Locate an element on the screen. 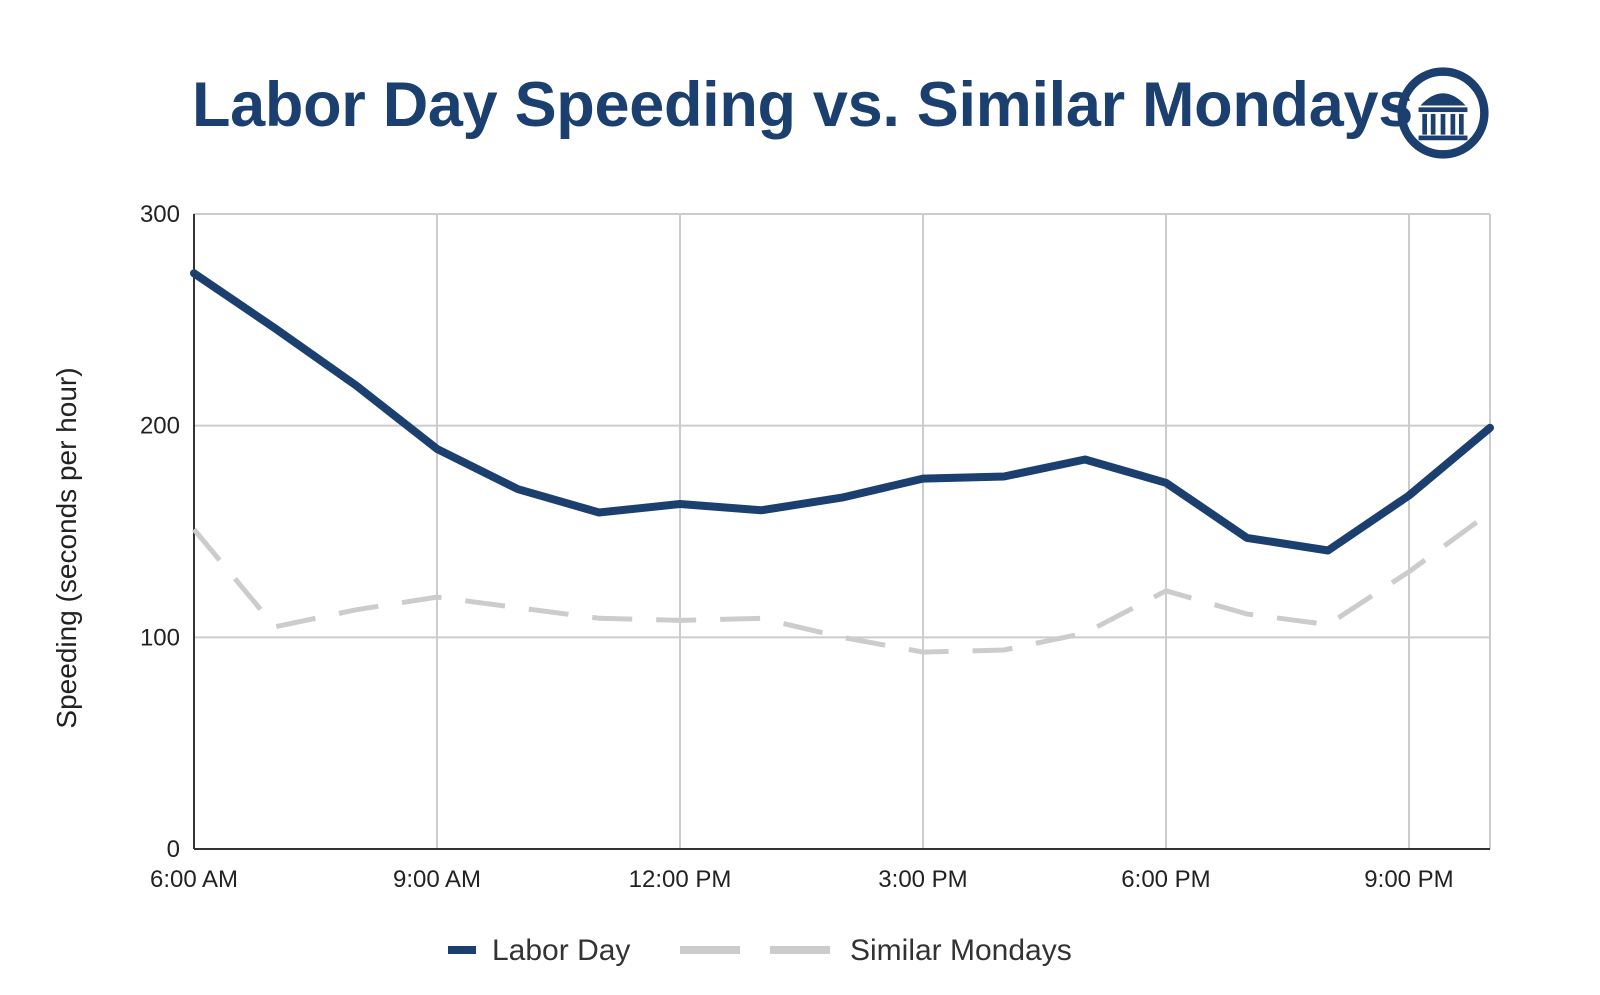  x-tick-label-9-00-am: 9:00 AM is located at coordinates (437, 879).